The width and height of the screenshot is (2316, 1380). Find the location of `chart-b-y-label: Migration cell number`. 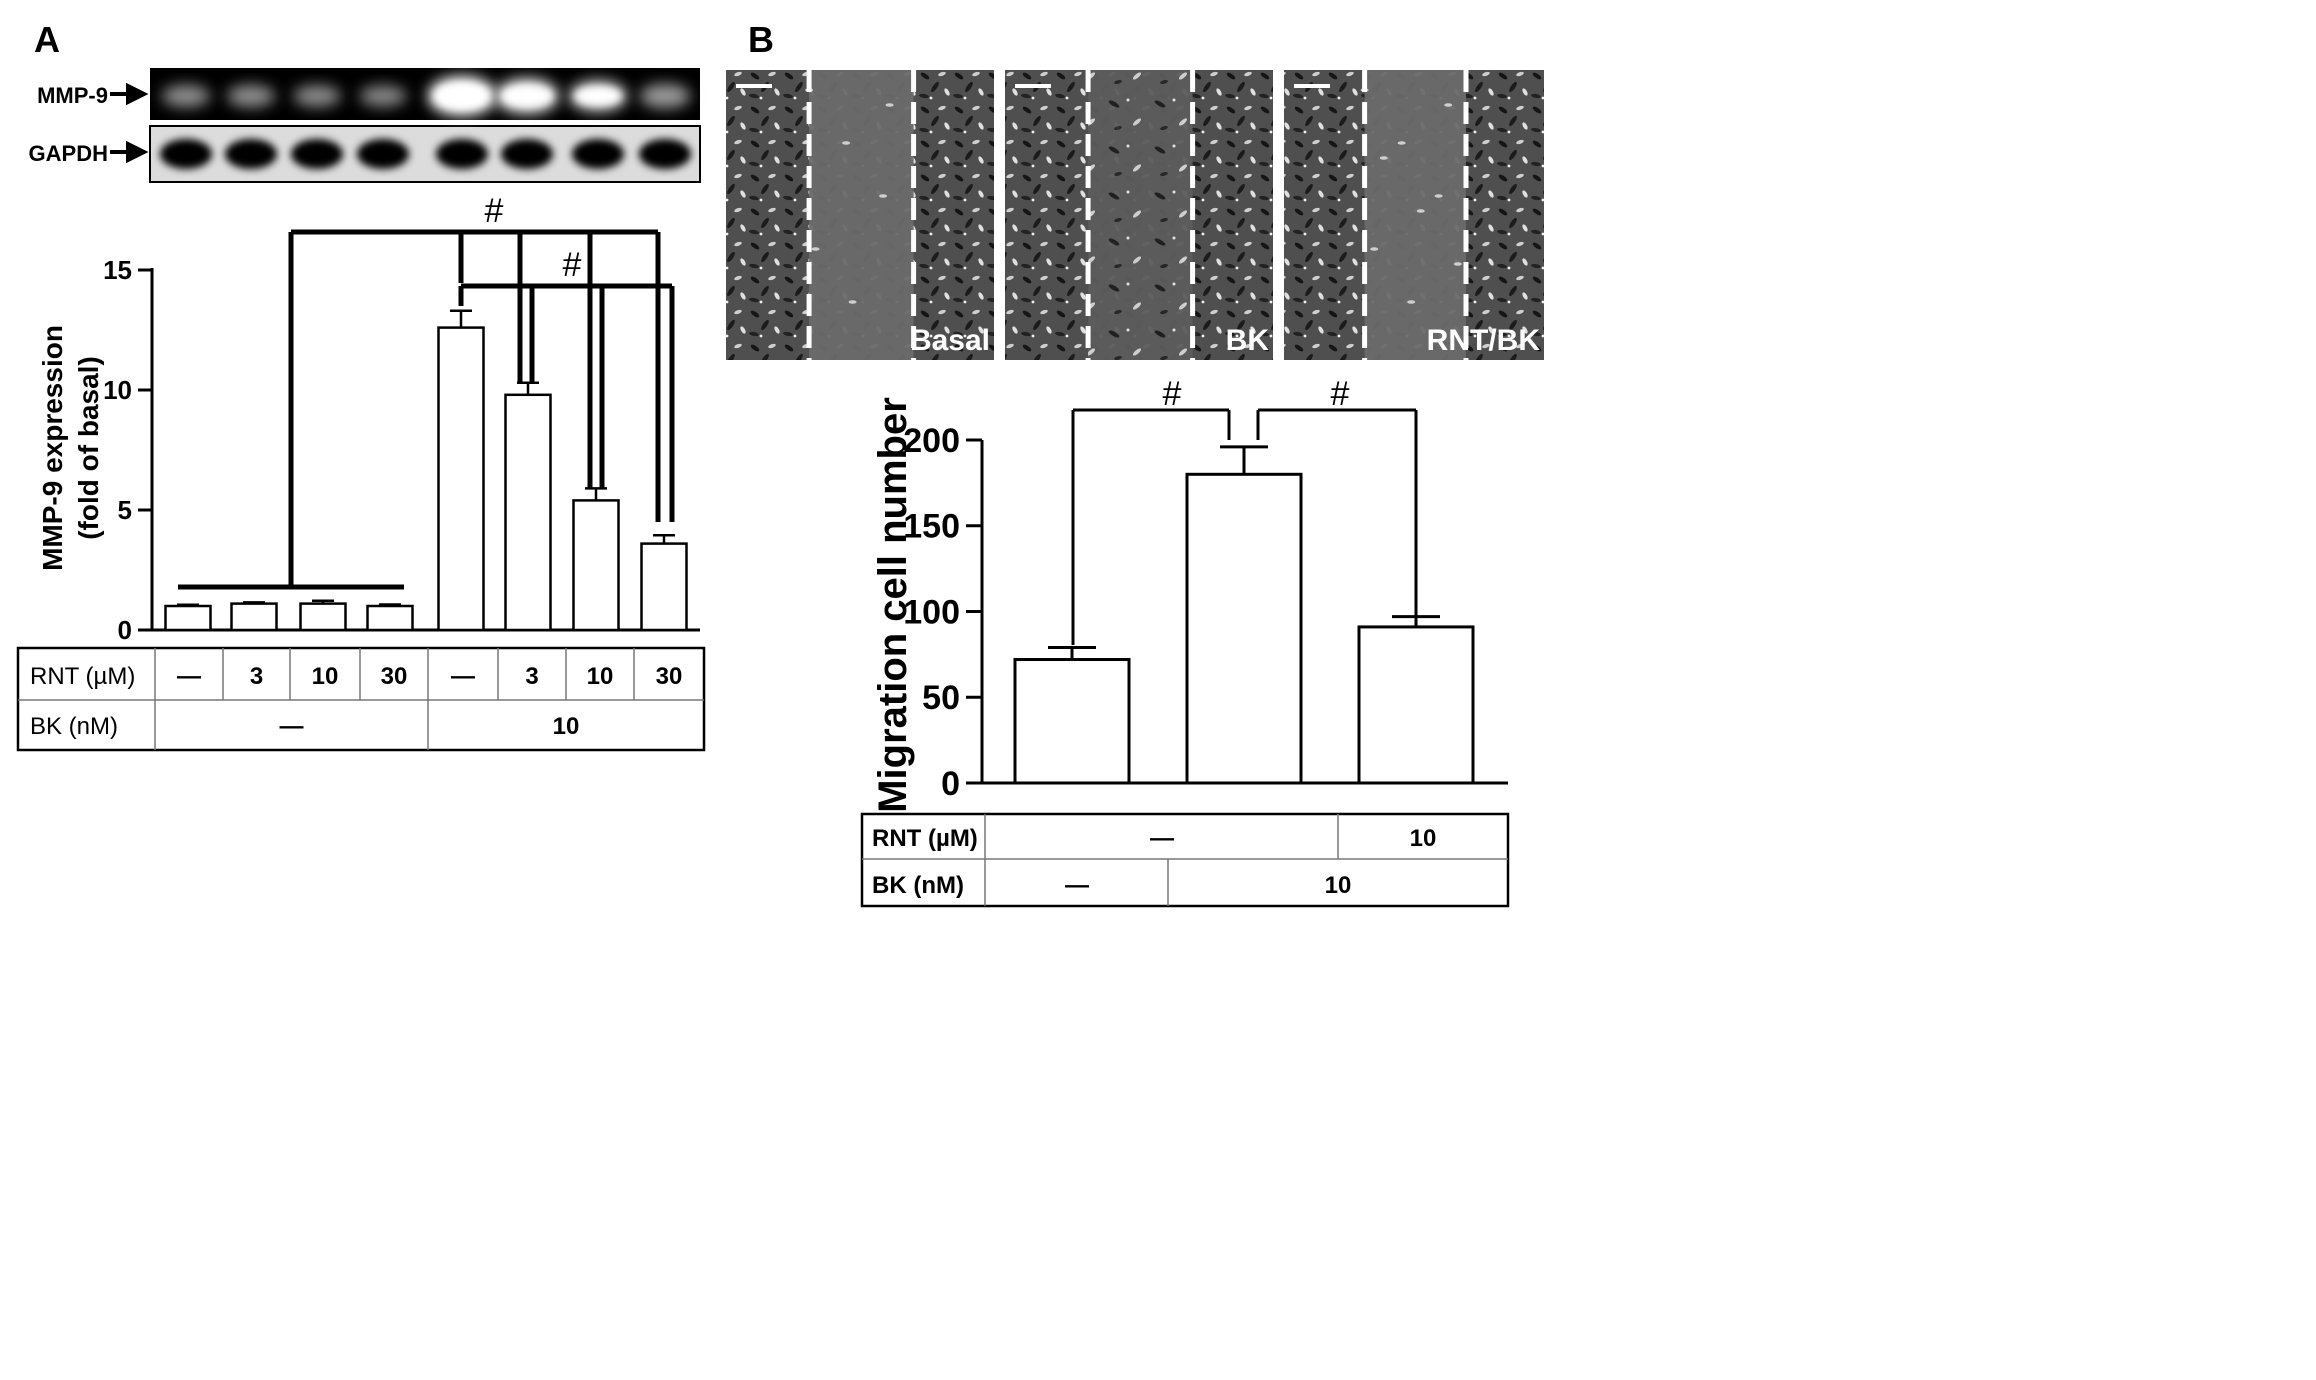

chart-b-y-label: Migration cell number is located at coordinates (893, 605).